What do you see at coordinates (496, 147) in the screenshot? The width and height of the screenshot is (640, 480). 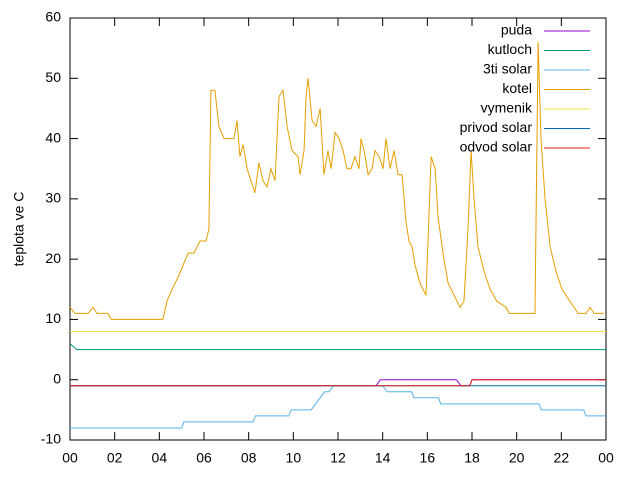 I see `legend-label: odvod solar` at bounding box center [496, 147].